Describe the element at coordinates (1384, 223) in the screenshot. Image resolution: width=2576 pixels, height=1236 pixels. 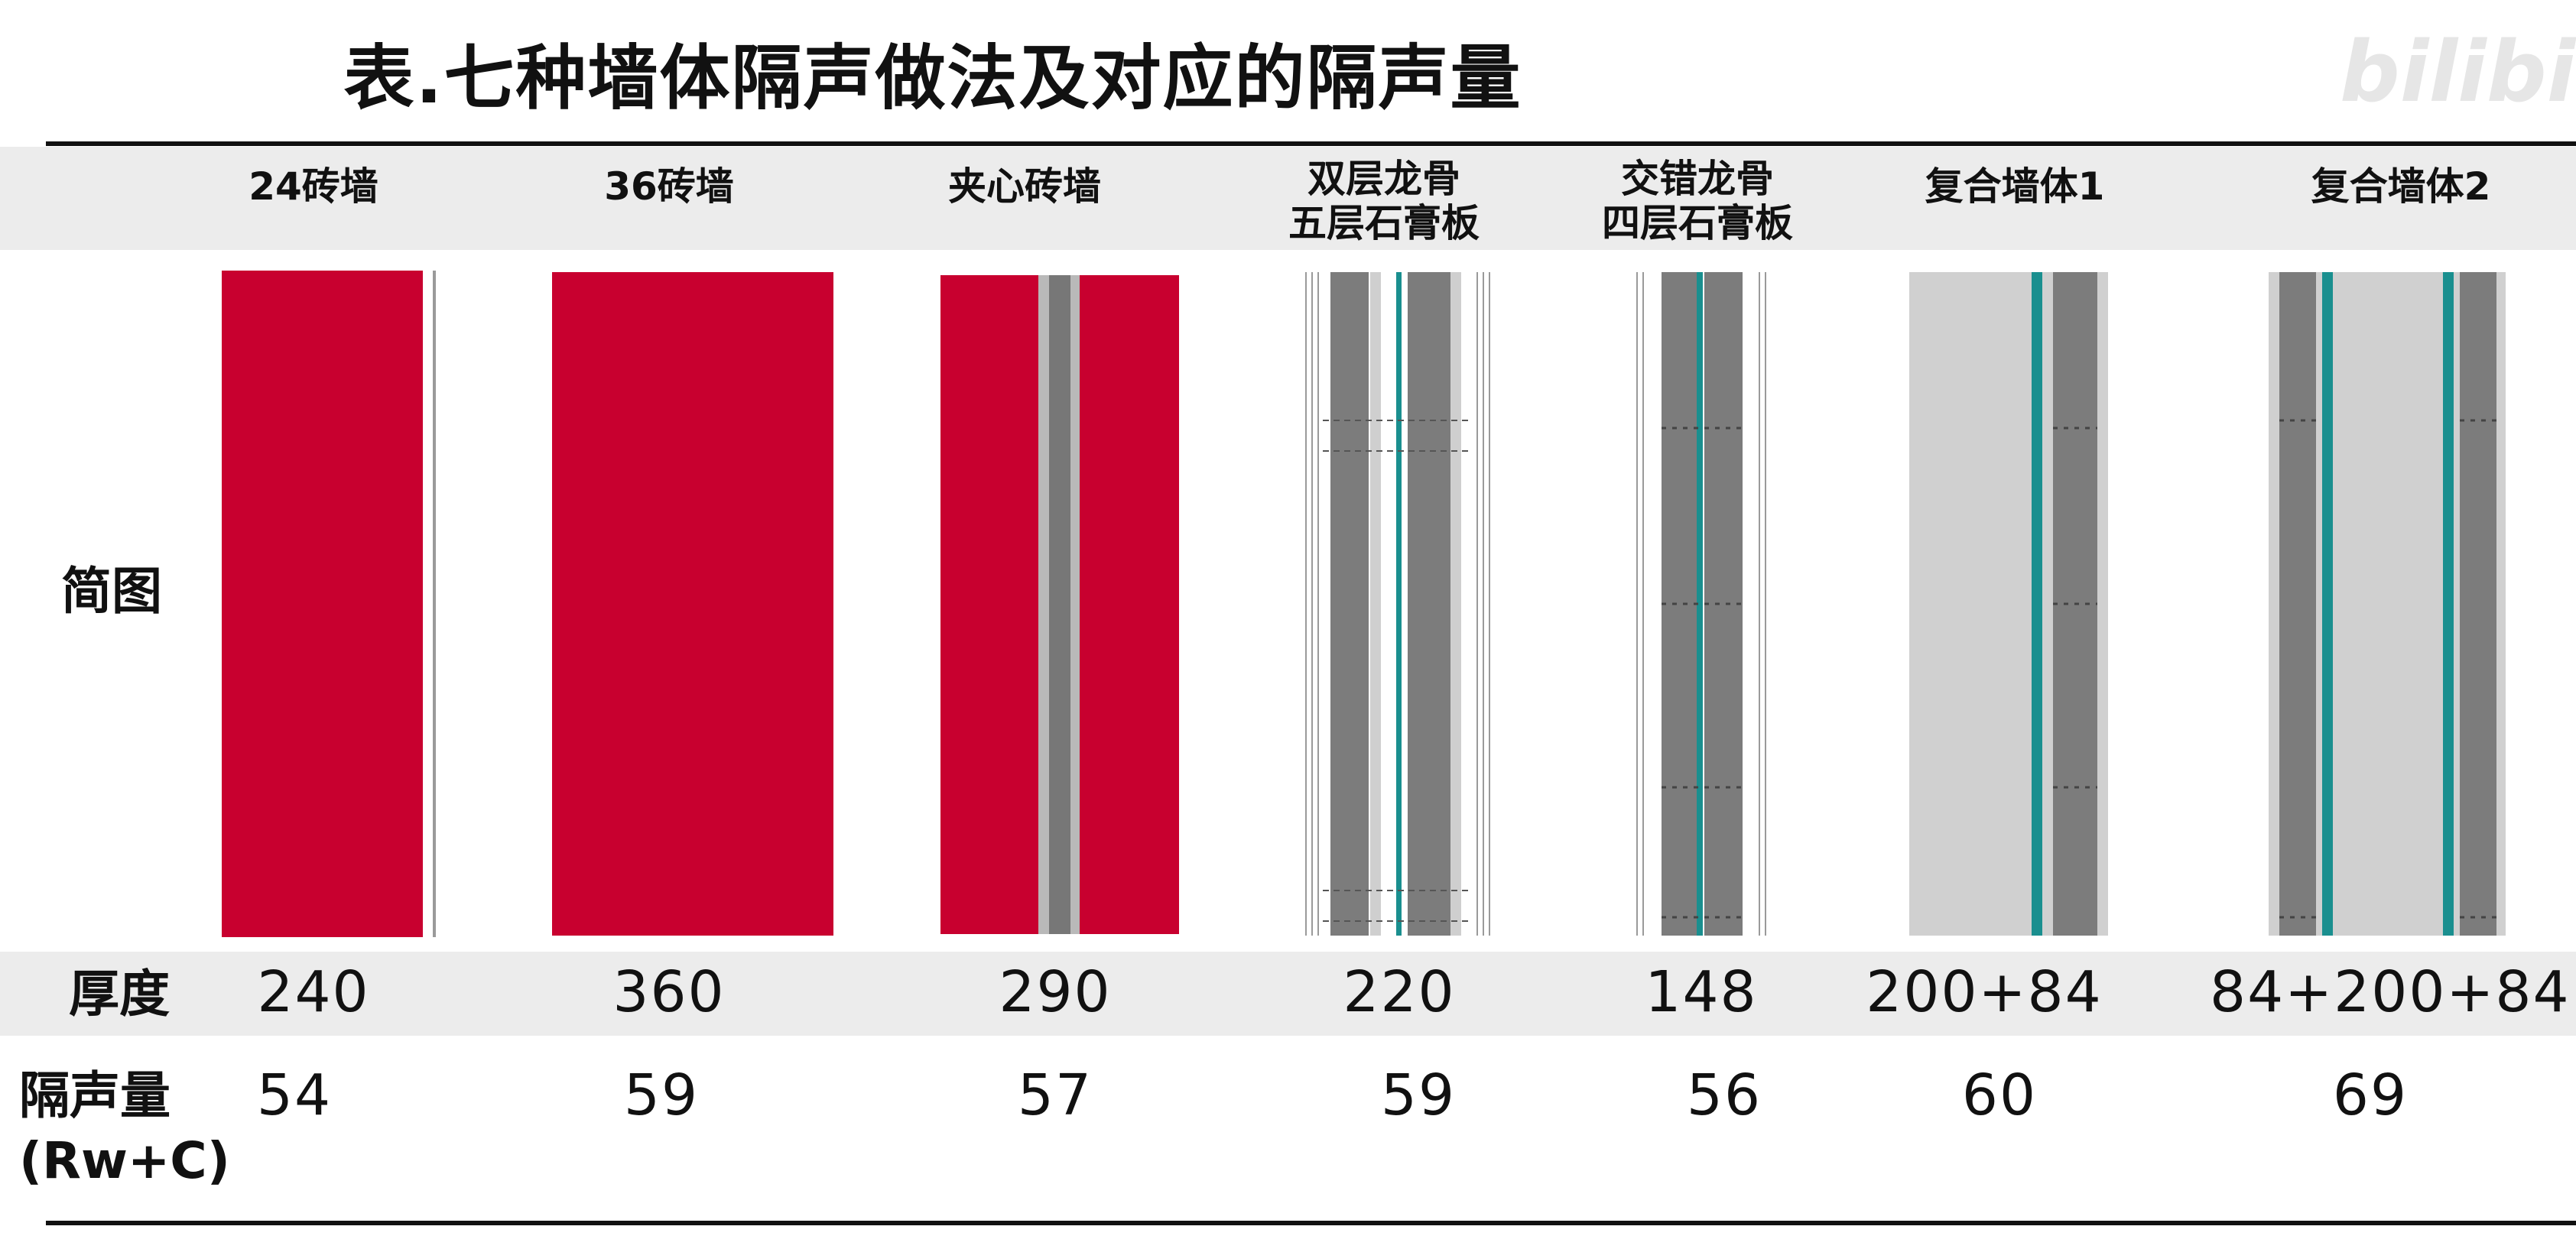
I see `column-header-text-2: 五层石膏板` at that location.